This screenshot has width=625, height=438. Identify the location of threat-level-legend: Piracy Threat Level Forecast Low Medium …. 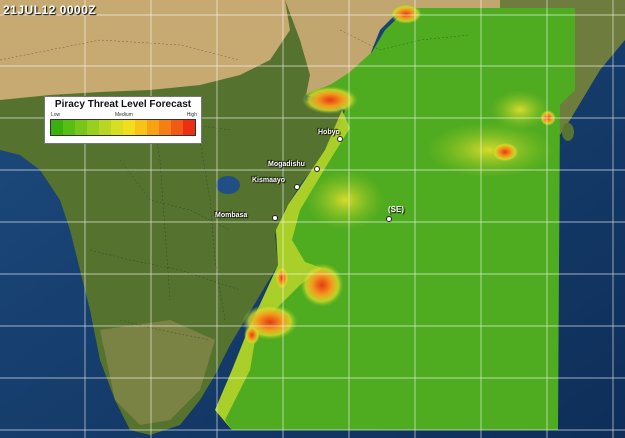
(123, 120).